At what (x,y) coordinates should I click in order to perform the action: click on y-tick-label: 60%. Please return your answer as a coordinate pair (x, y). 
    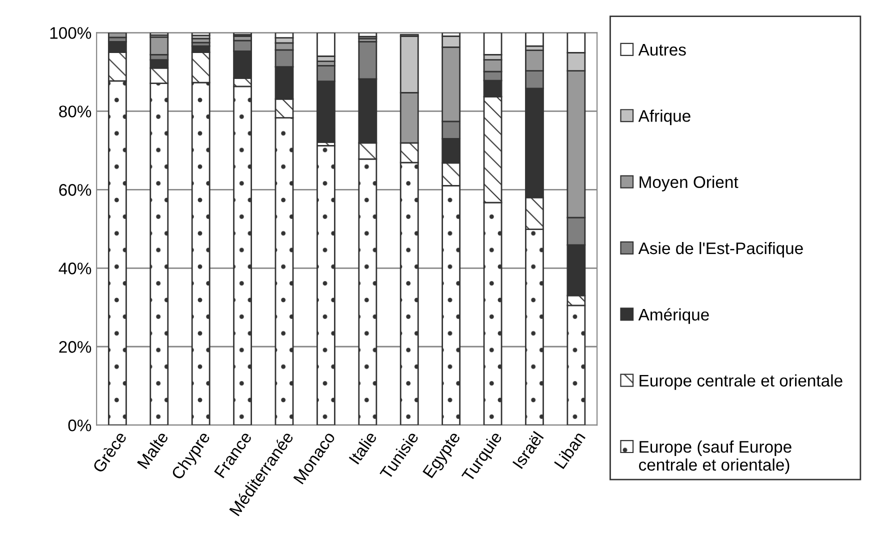
    Looking at the image, I should click on (75, 190).